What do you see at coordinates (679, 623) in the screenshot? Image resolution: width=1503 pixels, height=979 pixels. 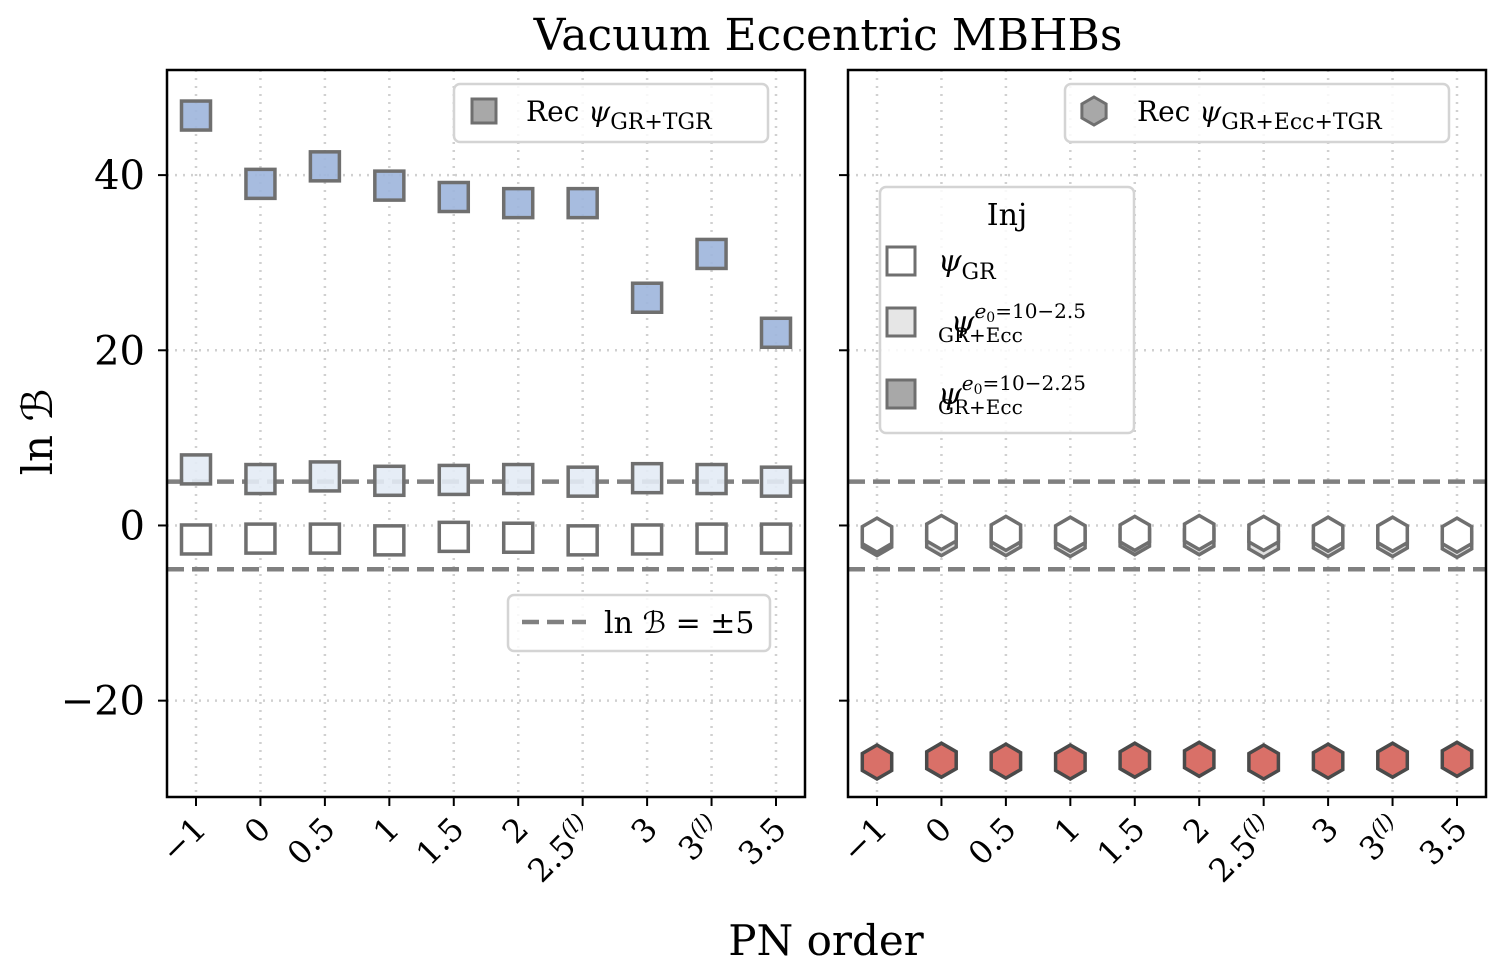 I see `legend-threshold-label: ln ℬ = ±5` at bounding box center [679, 623].